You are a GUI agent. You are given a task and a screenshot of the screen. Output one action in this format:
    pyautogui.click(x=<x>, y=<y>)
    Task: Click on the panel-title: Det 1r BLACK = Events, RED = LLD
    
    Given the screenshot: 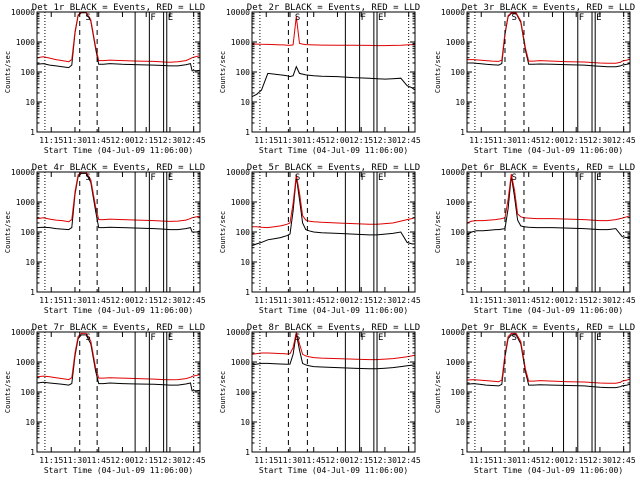 What is the action you would take?
    pyautogui.click(x=118, y=8)
    